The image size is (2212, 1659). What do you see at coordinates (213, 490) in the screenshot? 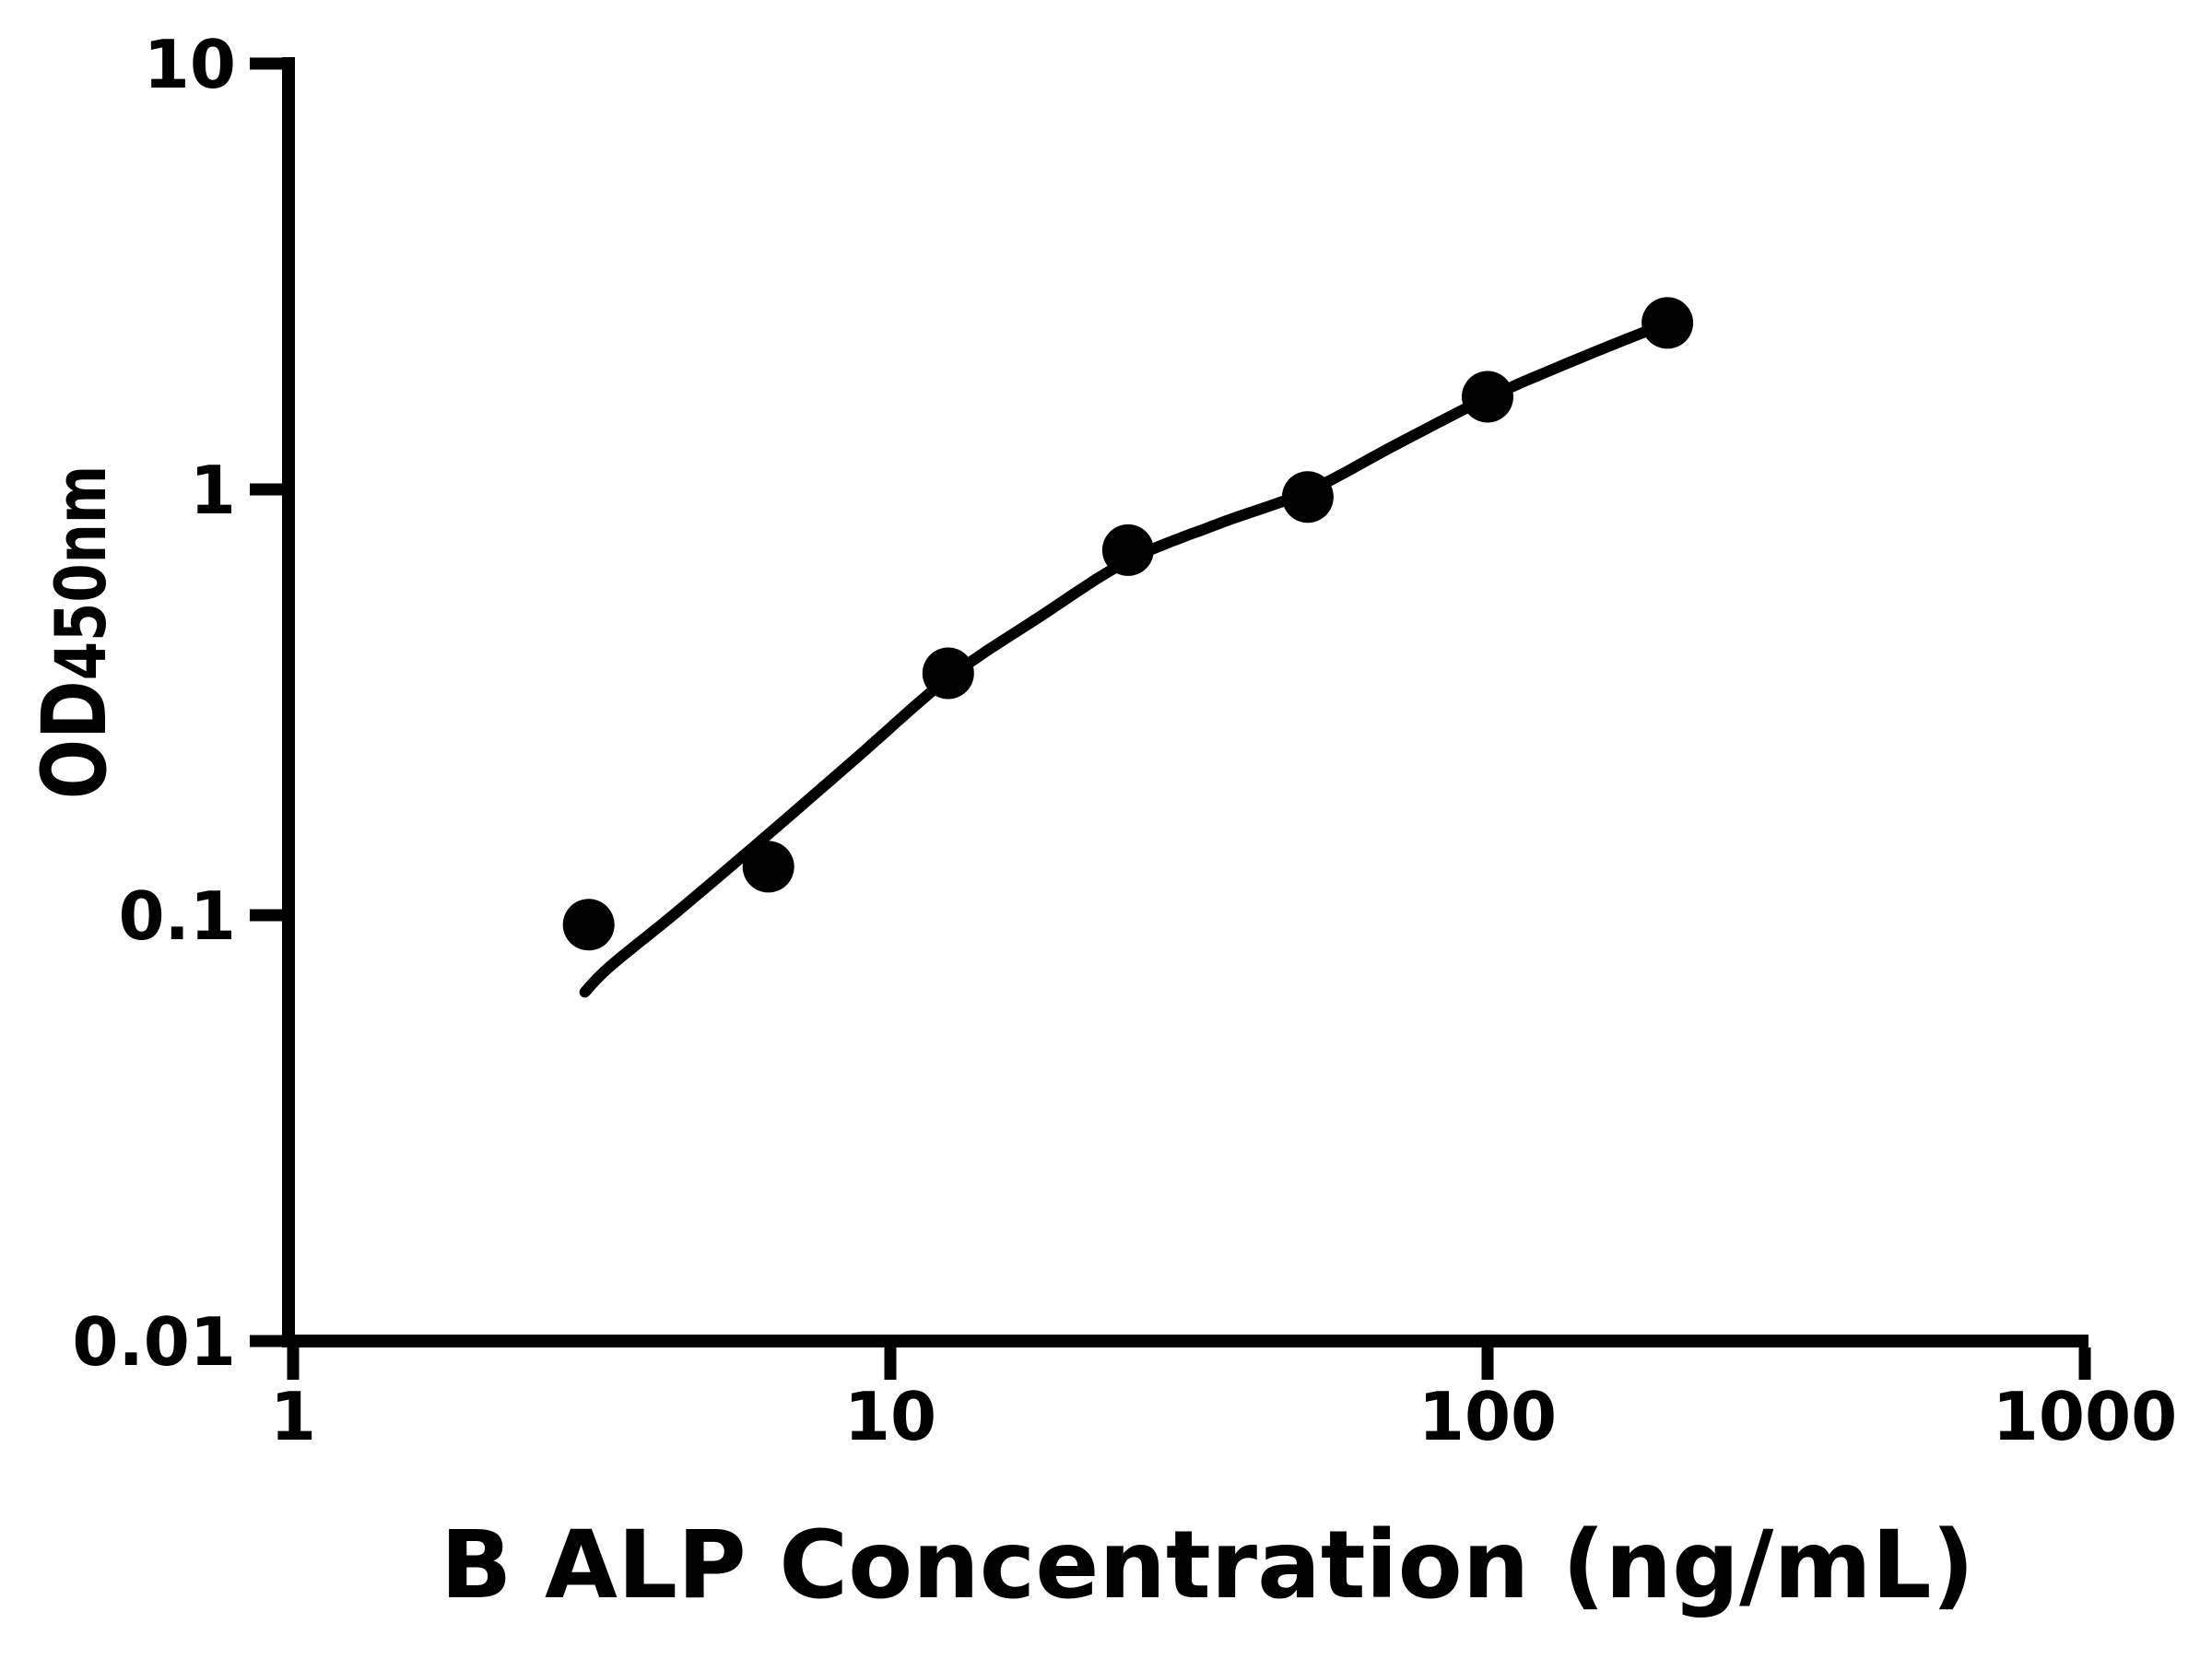
I see `y-tick-label: 1` at bounding box center [213, 490].